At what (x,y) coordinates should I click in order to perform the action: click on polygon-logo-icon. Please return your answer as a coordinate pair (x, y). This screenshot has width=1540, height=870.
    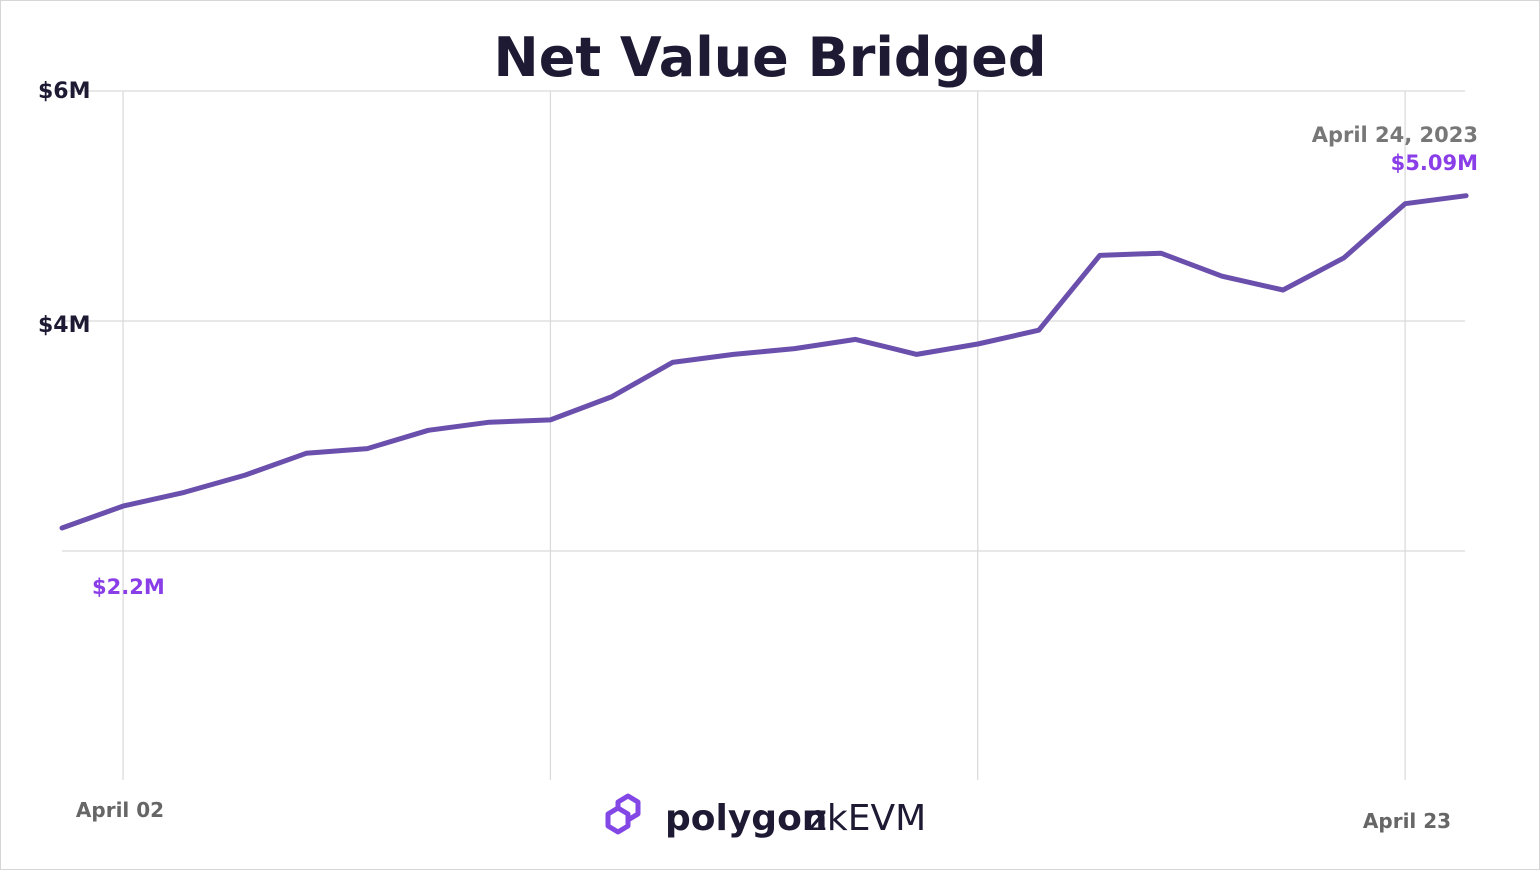
    Looking at the image, I should click on (623, 814).